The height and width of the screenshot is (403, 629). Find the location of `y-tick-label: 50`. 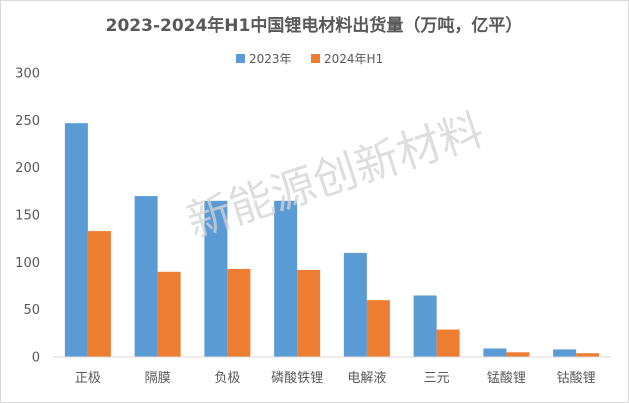

y-tick-label: 50 is located at coordinates (31, 310).